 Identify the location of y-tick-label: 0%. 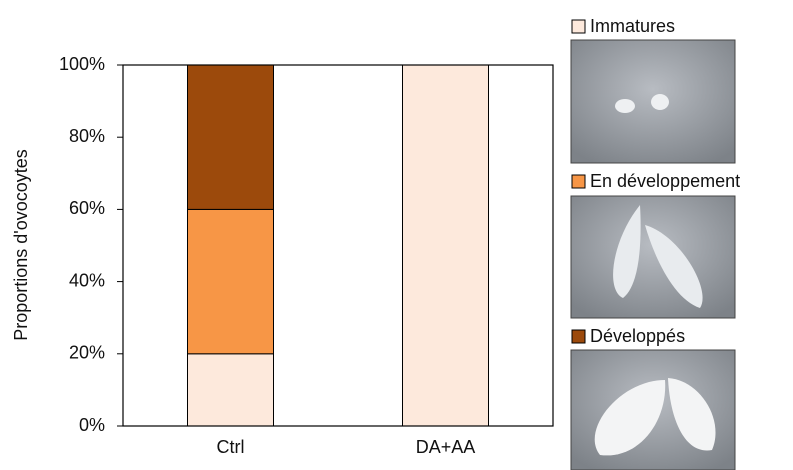
(92, 425).